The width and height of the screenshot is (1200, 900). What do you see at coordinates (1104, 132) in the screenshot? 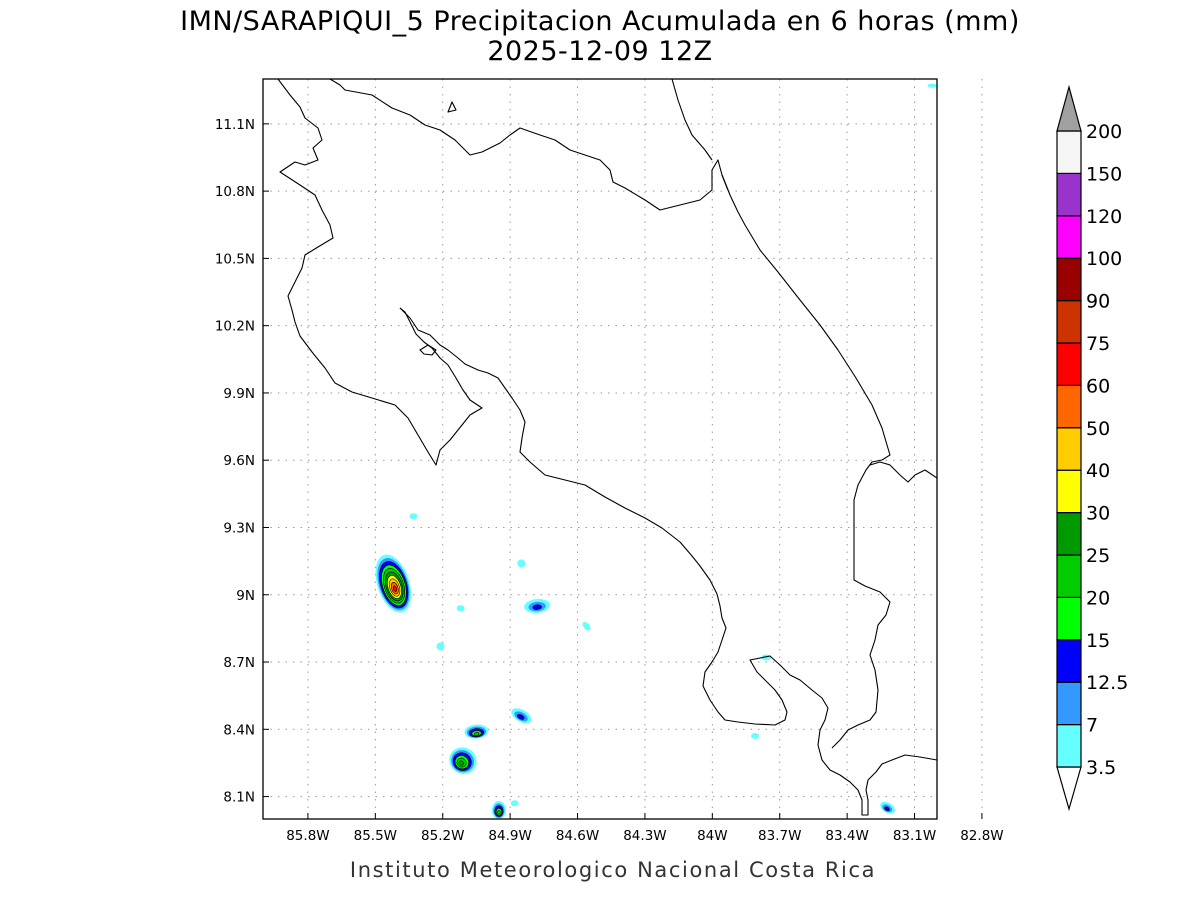
I see `colorbar-label-200: 200` at bounding box center [1104, 132].